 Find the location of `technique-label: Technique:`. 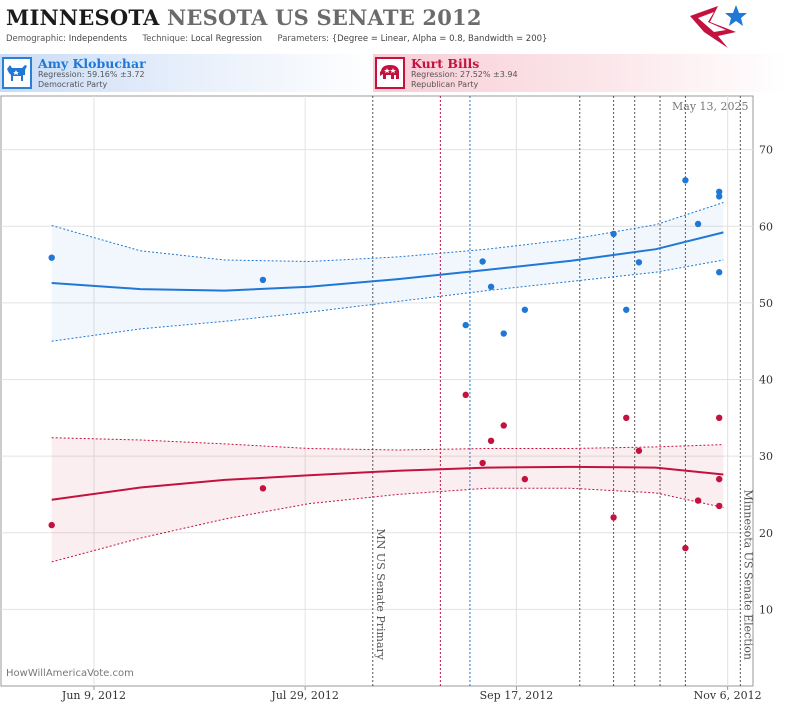

technique-label: Technique: is located at coordinates (165, 39).